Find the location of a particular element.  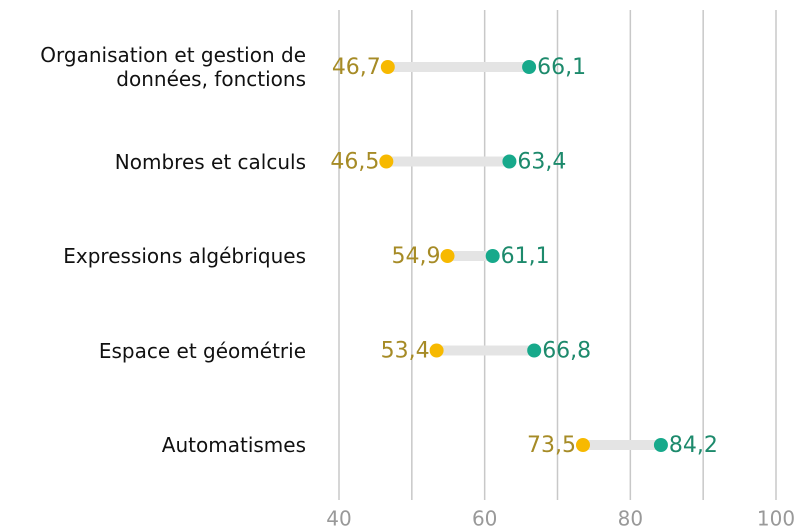

category-label: Expressions algébriques is located at coordinates (184, 256).